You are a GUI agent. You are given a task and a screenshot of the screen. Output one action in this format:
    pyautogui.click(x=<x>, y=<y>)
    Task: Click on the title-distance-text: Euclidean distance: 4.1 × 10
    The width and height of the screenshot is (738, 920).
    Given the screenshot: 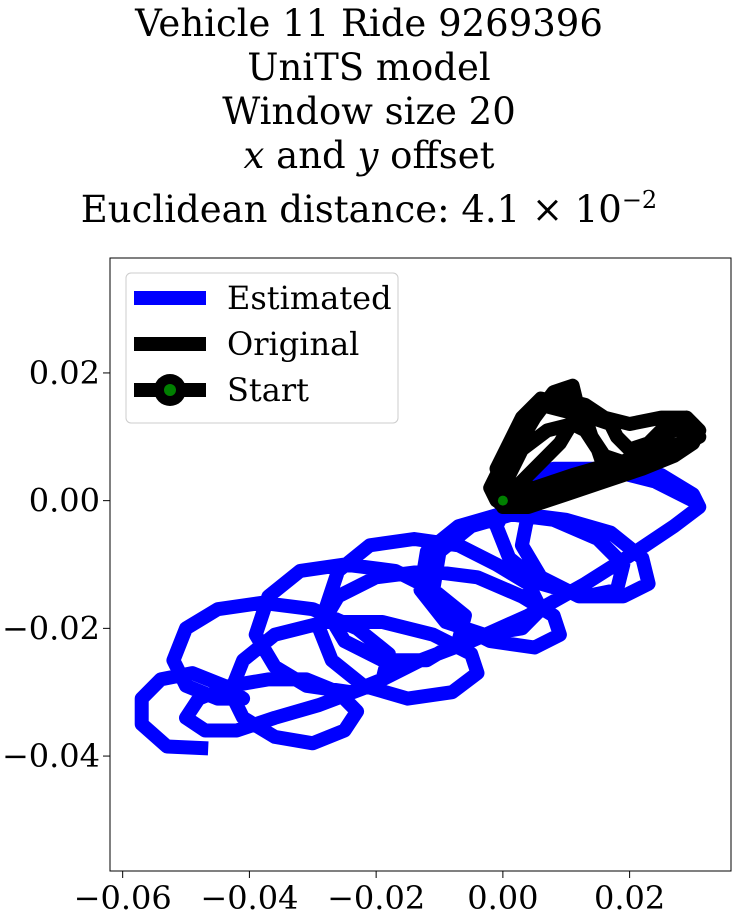 What is the action you would take?
    pyautogui.click(x=351, y=209)
    